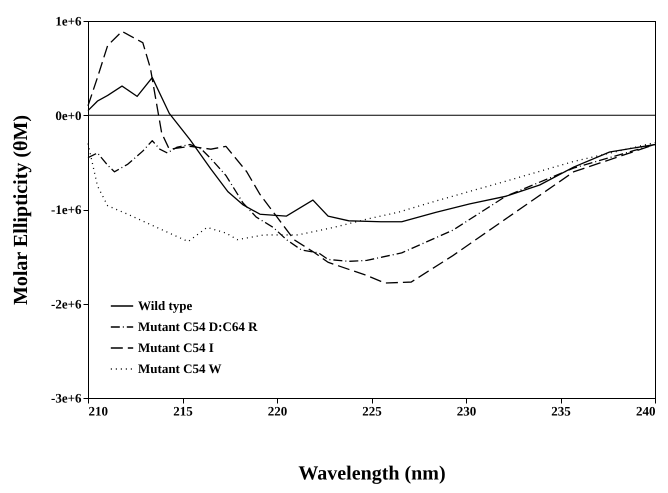 The height and width of the screenshot is (493, 668). Describe the element at coordinates (183, 411) in the screenshot. I see `x-tick-label: 215` at that location.